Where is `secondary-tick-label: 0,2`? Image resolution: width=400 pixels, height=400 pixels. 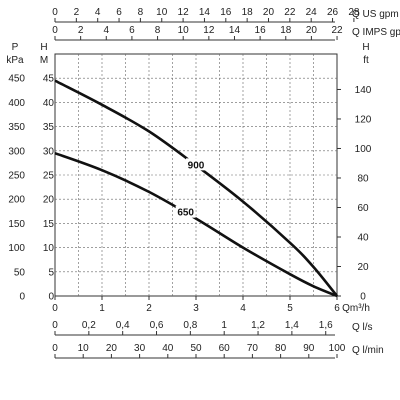 secondary-tick-label: 0,2 is located at coordinates (89, 325).